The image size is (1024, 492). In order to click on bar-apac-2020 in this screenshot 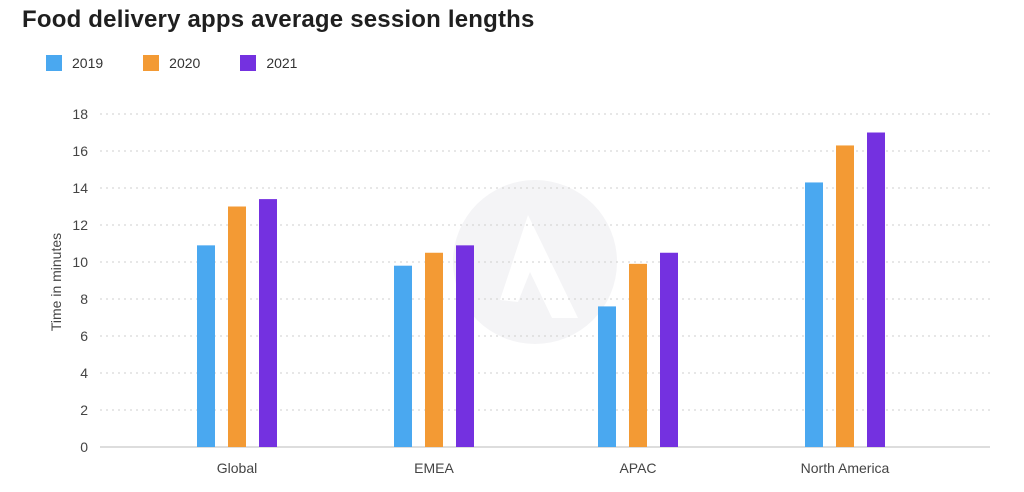, I will do `click(638, 355)`.